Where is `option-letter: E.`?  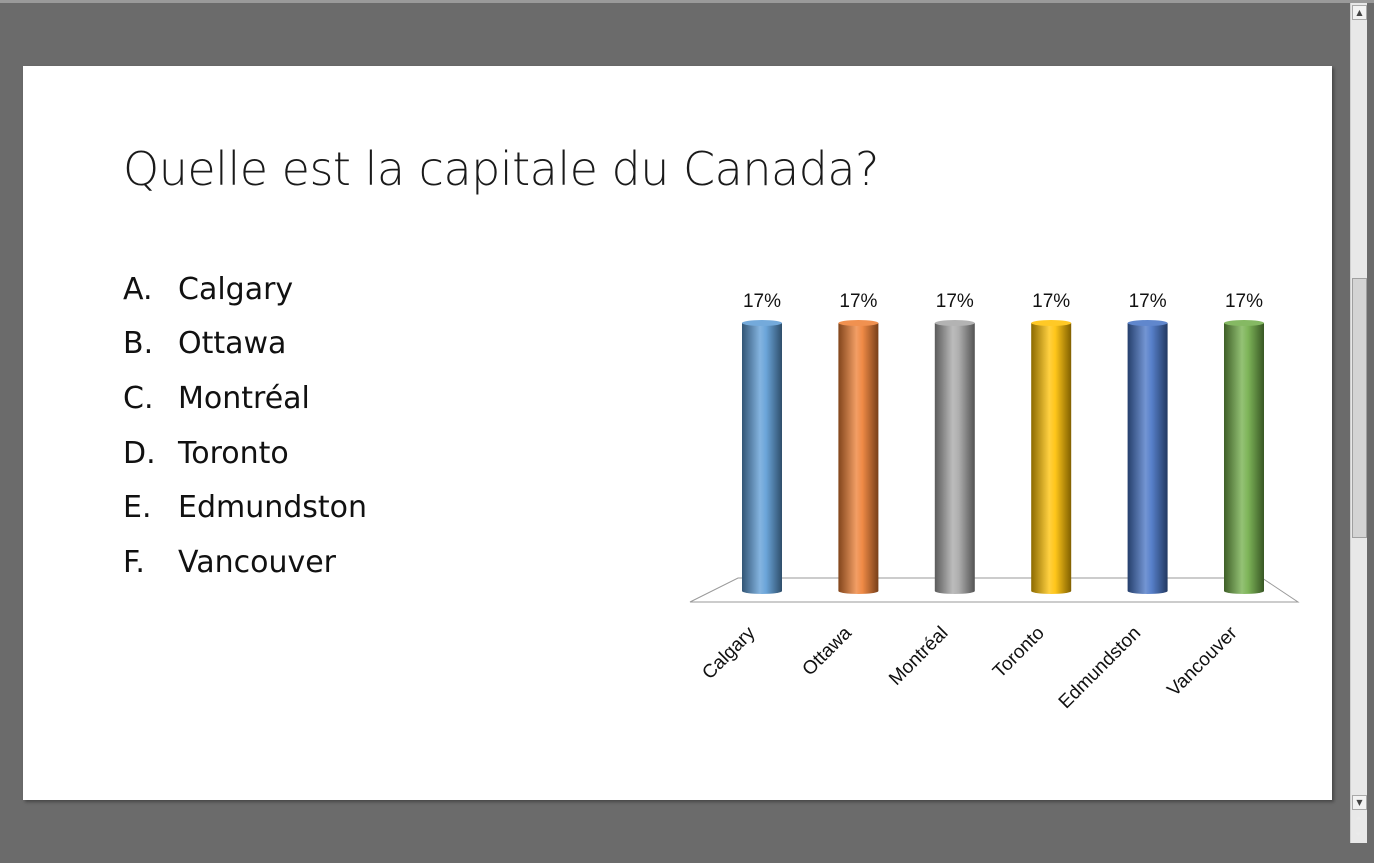 option-letter: E. is located at coordinates (137, 508).